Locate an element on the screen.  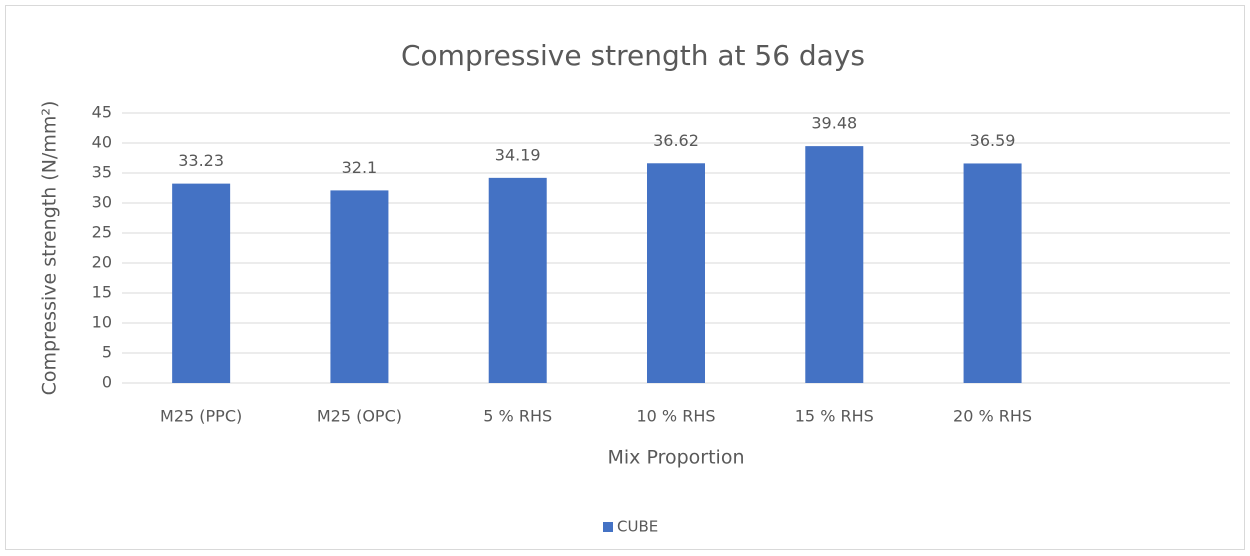
y-tick-label: 10 is located at coordinates (102, 322).